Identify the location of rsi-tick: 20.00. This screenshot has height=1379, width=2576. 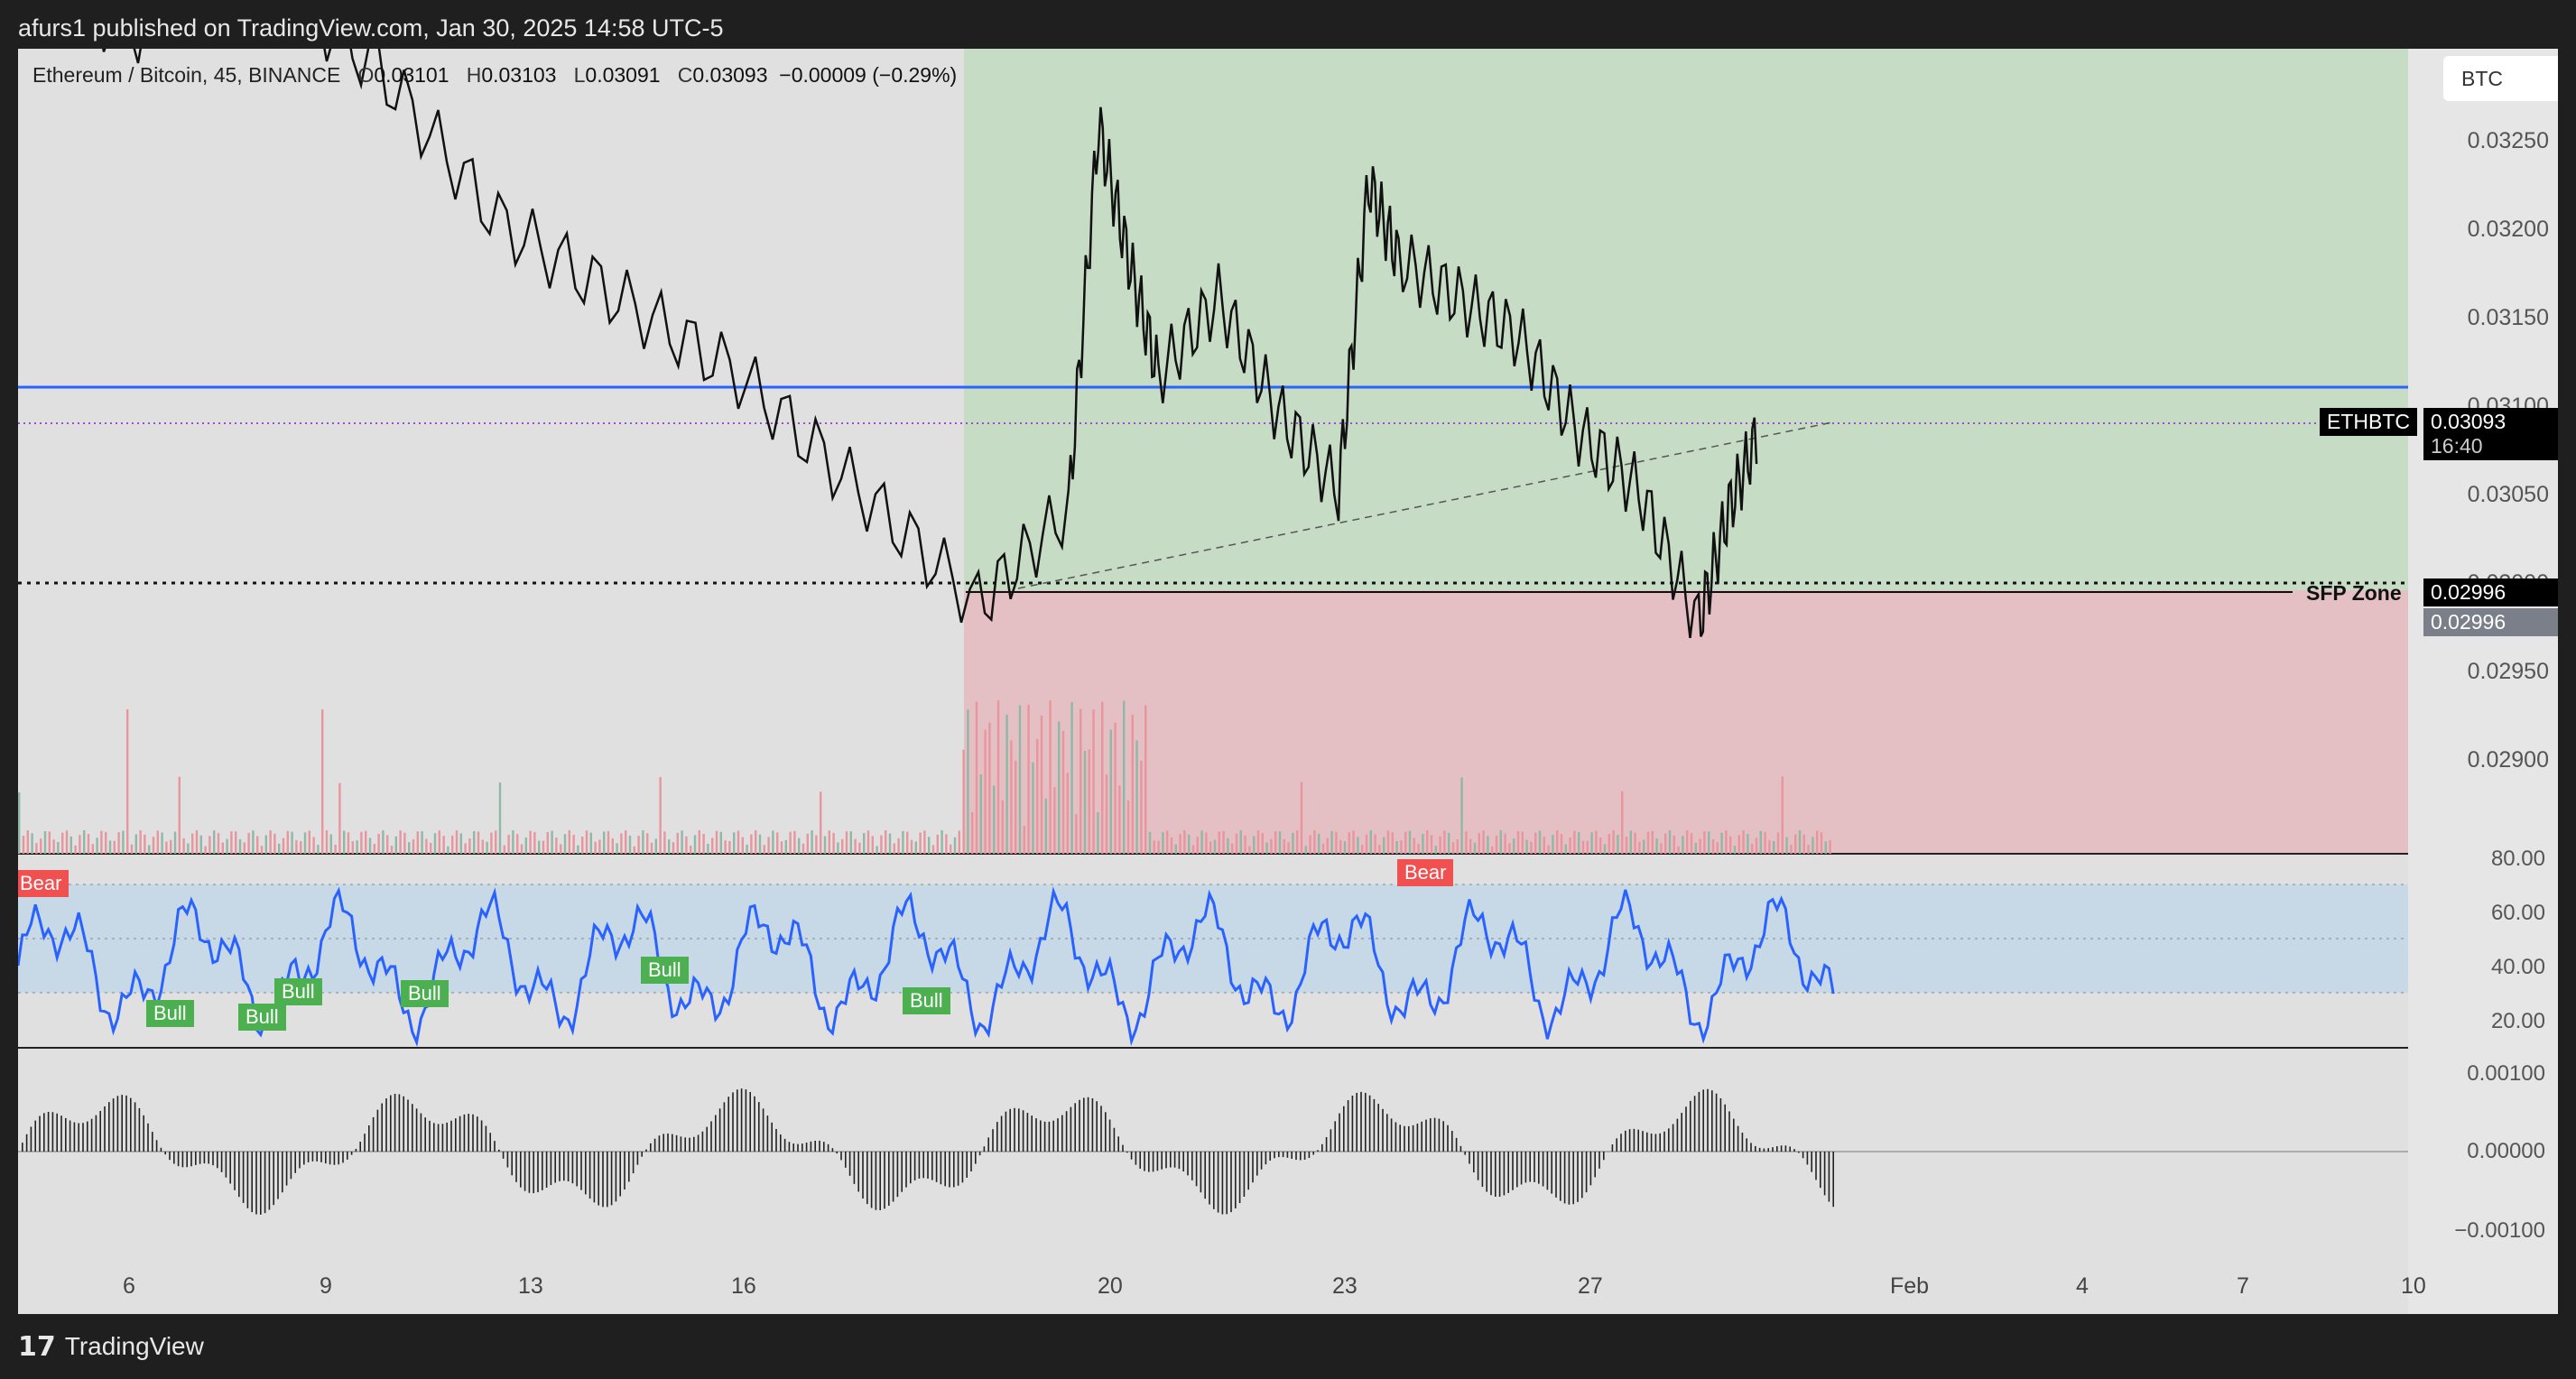
(2517, 1021).